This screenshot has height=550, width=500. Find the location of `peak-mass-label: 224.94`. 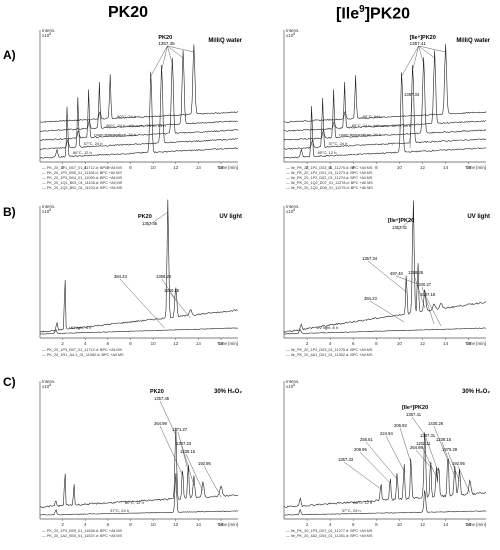

peak-mass-label: 224.94 is located at coordinates (386, 433).